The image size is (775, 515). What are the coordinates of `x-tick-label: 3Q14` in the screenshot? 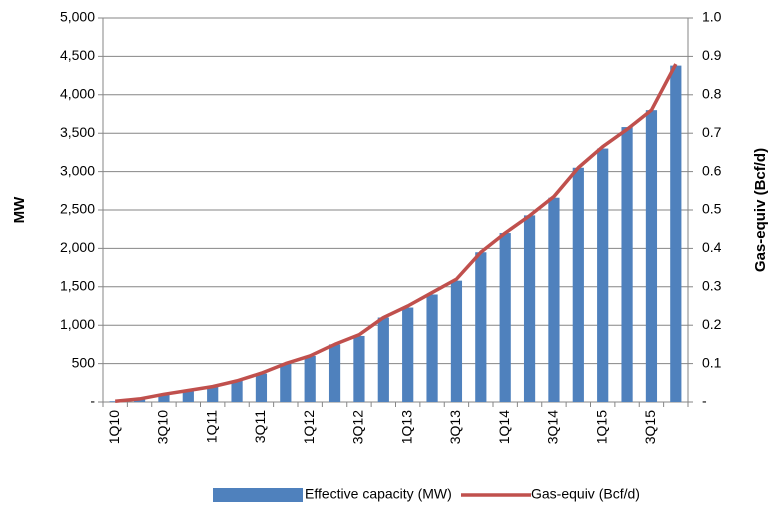 It's located at (553, 427).